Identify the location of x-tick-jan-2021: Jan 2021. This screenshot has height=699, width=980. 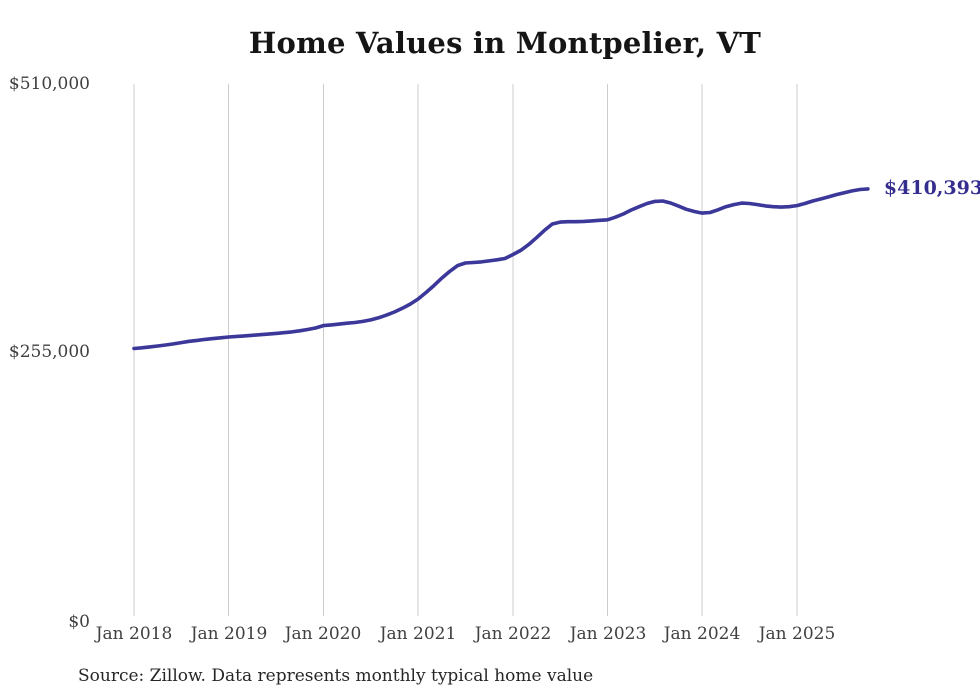
(418, 634).